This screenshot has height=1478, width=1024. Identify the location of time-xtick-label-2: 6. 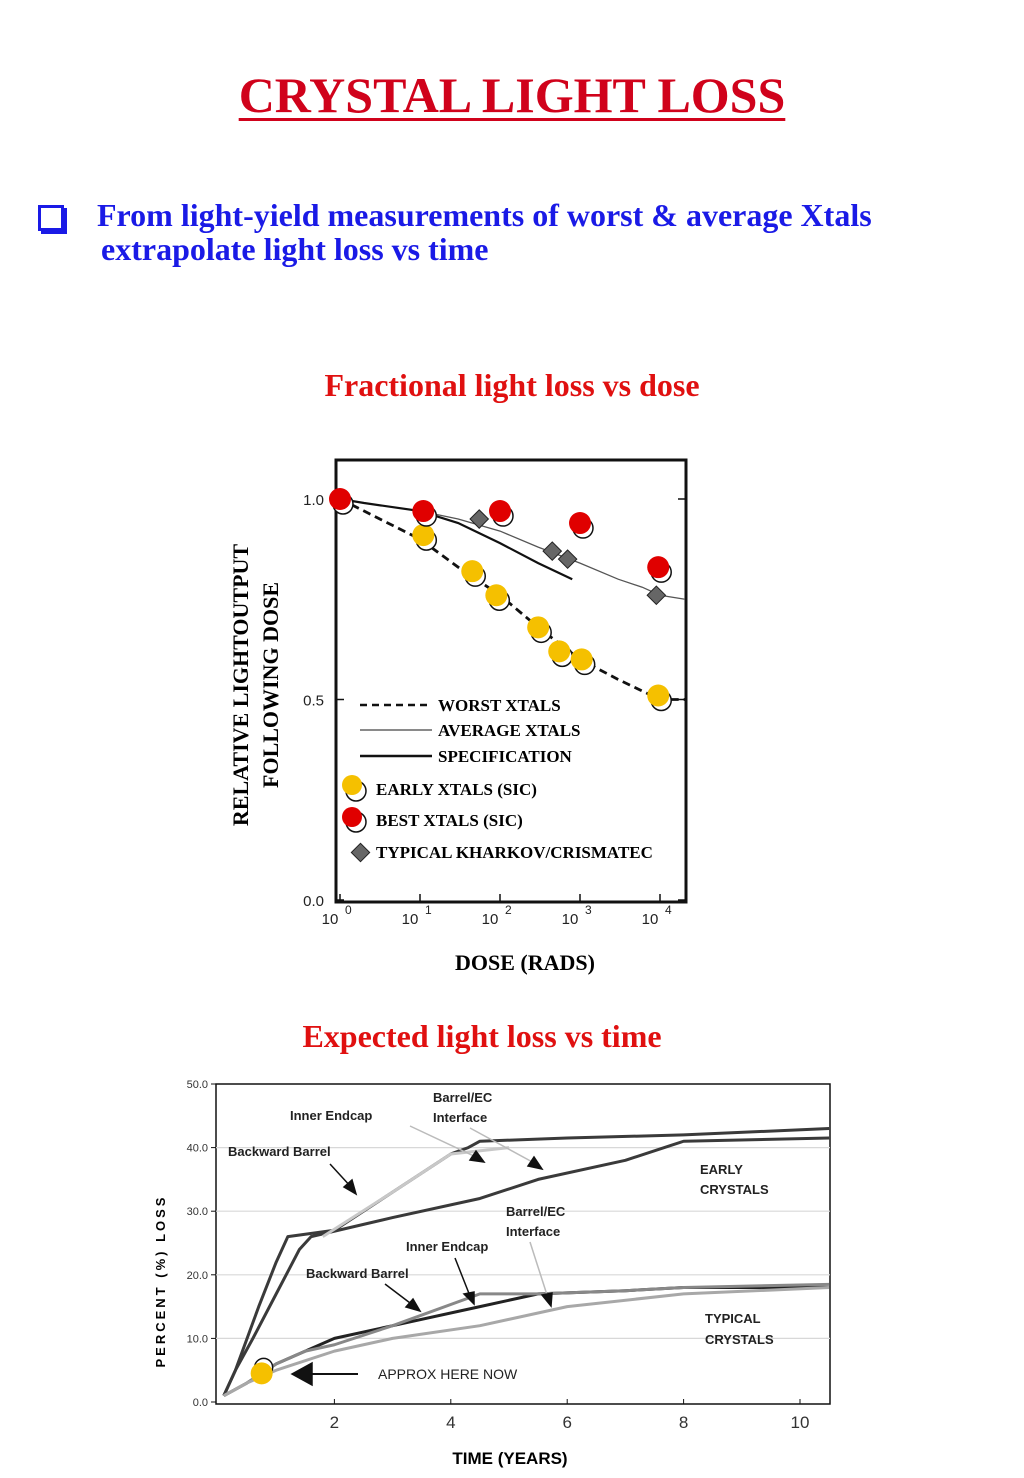
(566, 1422).